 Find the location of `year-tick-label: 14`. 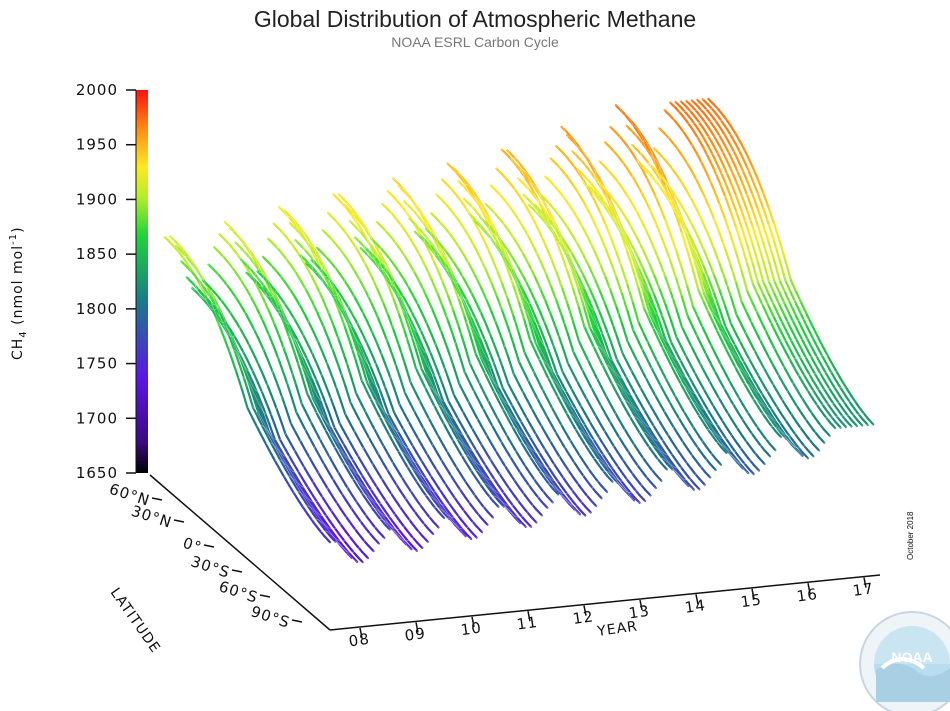

year-tick-label: 14 is located at coordinates (695, 606).